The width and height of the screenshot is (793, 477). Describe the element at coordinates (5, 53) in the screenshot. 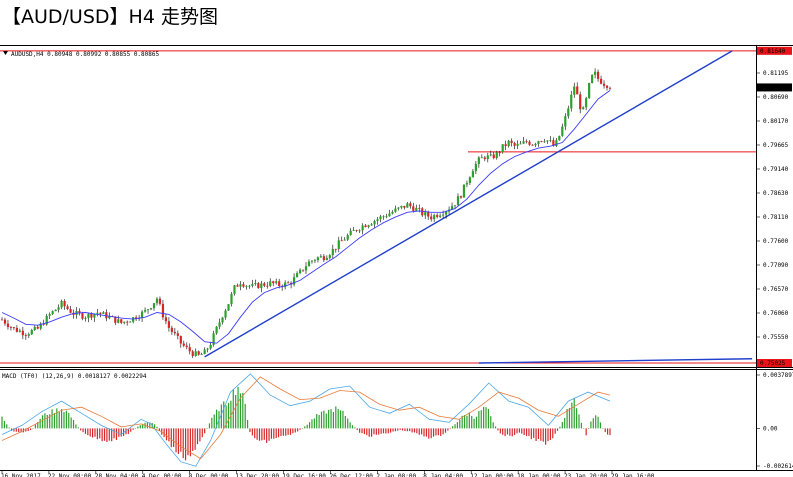

I see `collapse-arrow-icon` at that location.